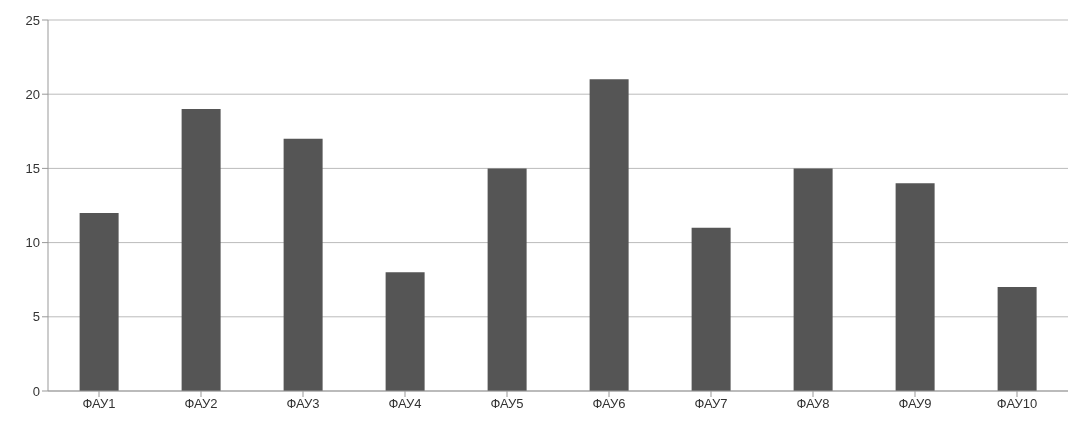 This screenshot has height=429, width=1080. I want to click on x-tick-label: ФАУ4, so click(405, 404).